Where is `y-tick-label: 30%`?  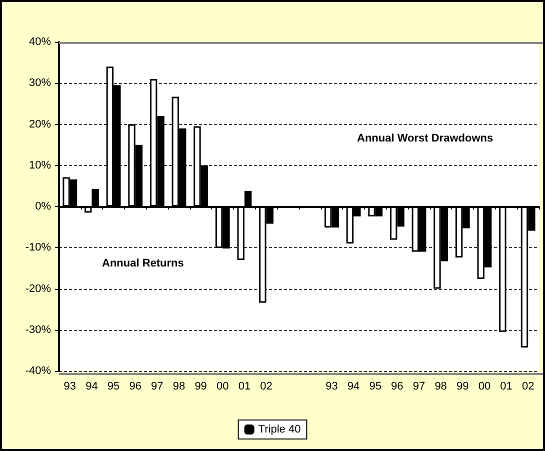 y-tick-label: 30% is located at coordinates (40, 83).